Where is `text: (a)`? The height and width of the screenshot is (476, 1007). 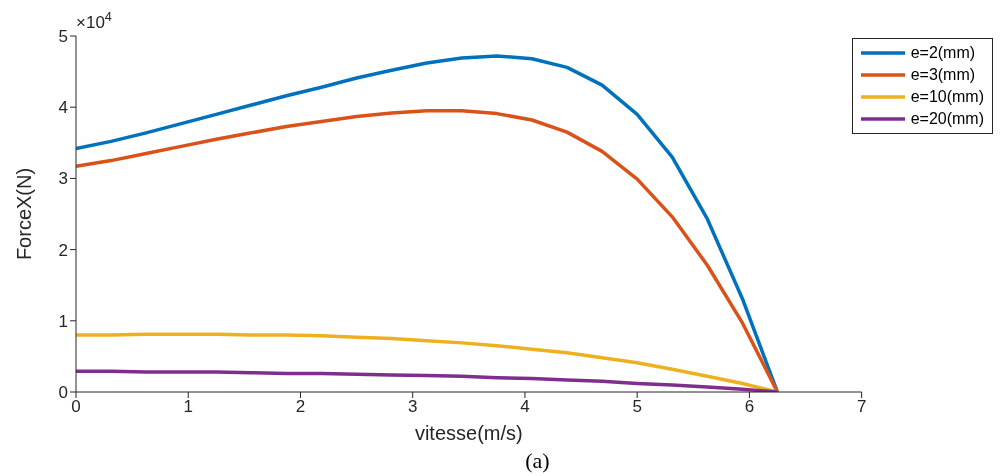 text: (a) is located at coordinates (537, 461).